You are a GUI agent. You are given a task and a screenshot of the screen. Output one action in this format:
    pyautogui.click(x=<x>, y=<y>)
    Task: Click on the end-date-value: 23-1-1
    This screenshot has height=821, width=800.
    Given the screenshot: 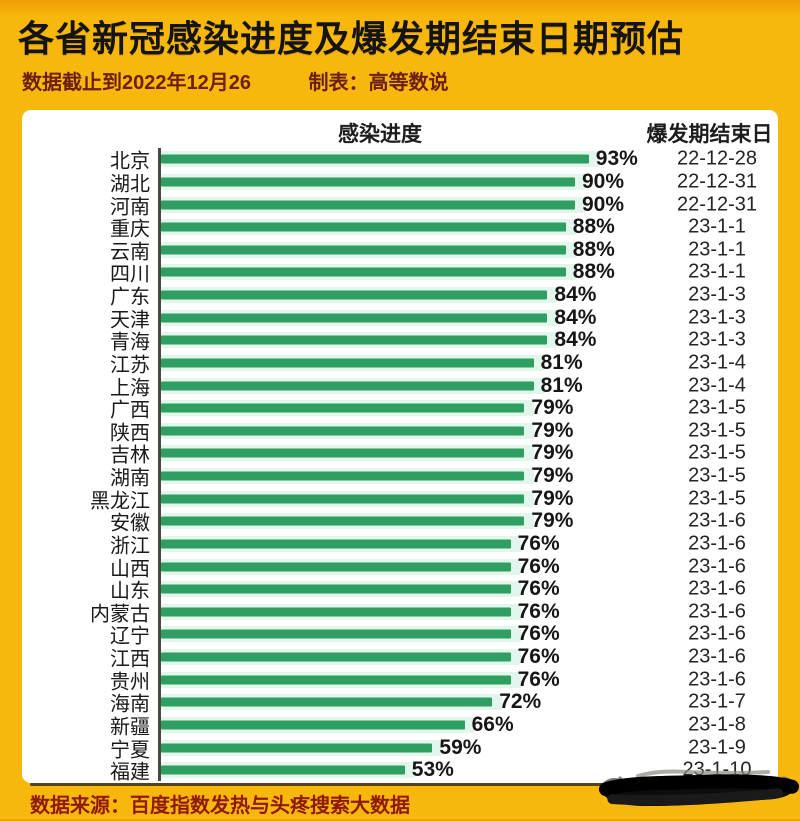 What is the action you would take?
    pyautogui.click(x=717, y=271)
    